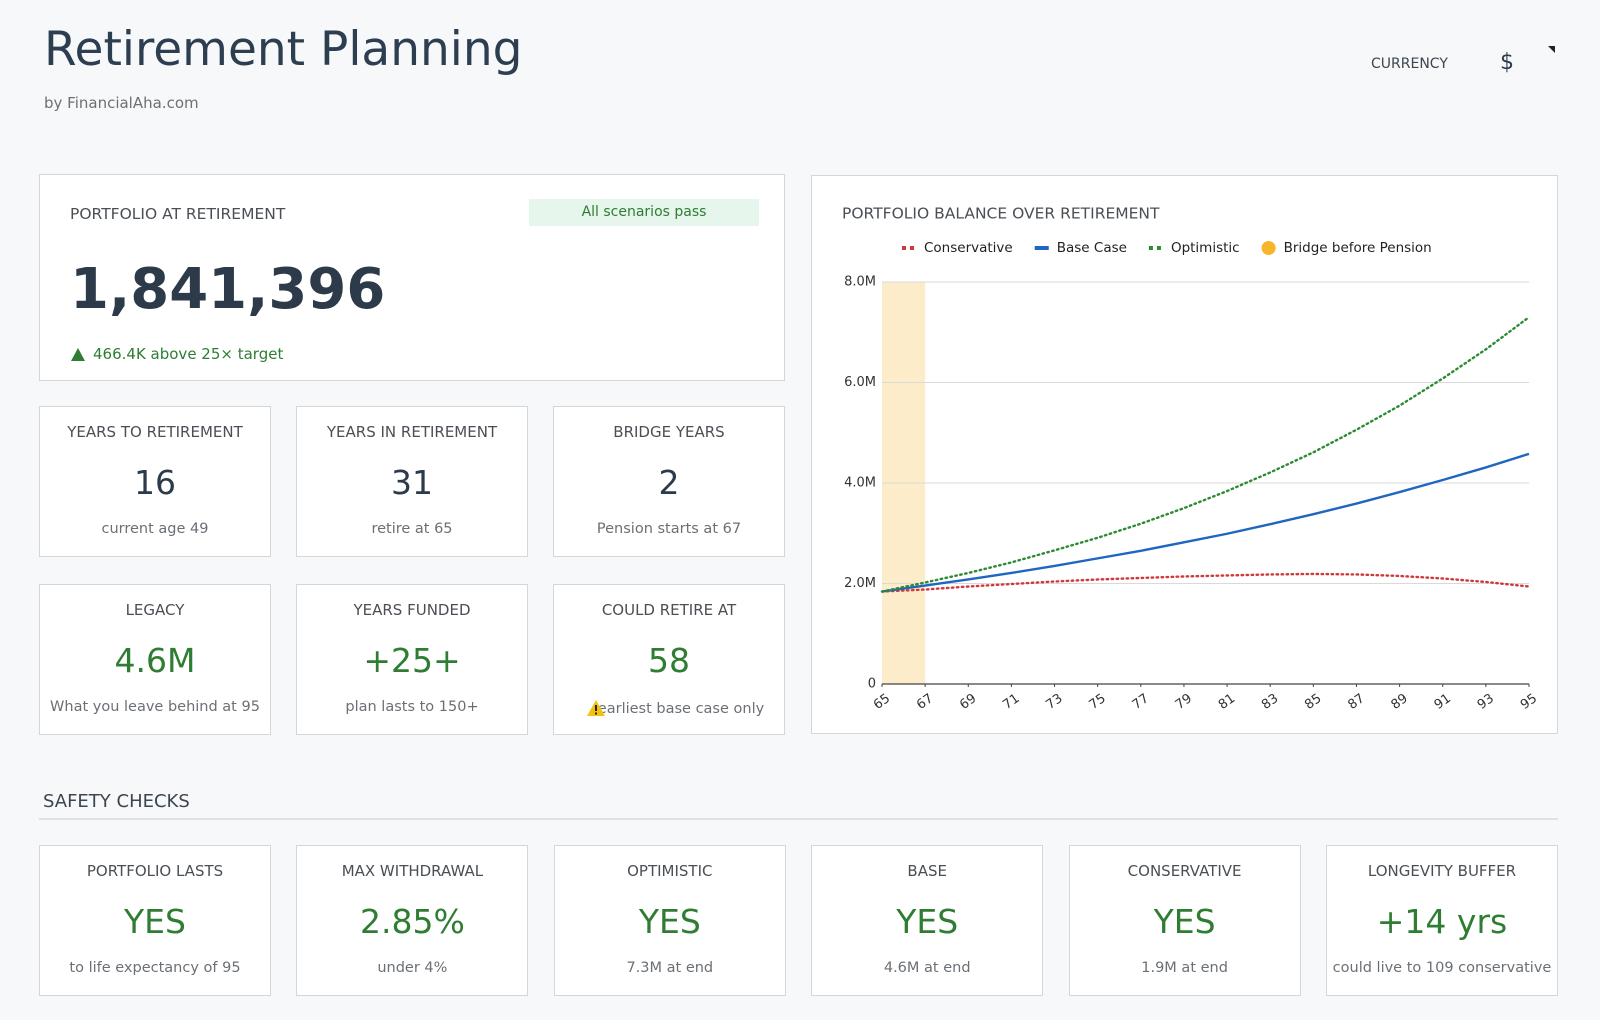 This screenshot has width=1600, height=1020. I want to click on check-note: to life expectancy of 95, so click(155, 968).